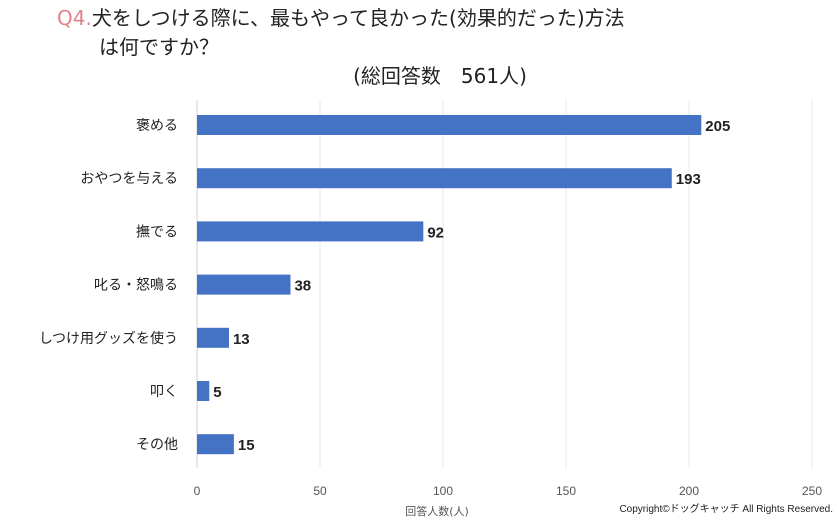 Image resolution: width=837 pixels, height=520 pixels. I want to click on chart-subtitle: (総回答数 561人), so click(440, 76).